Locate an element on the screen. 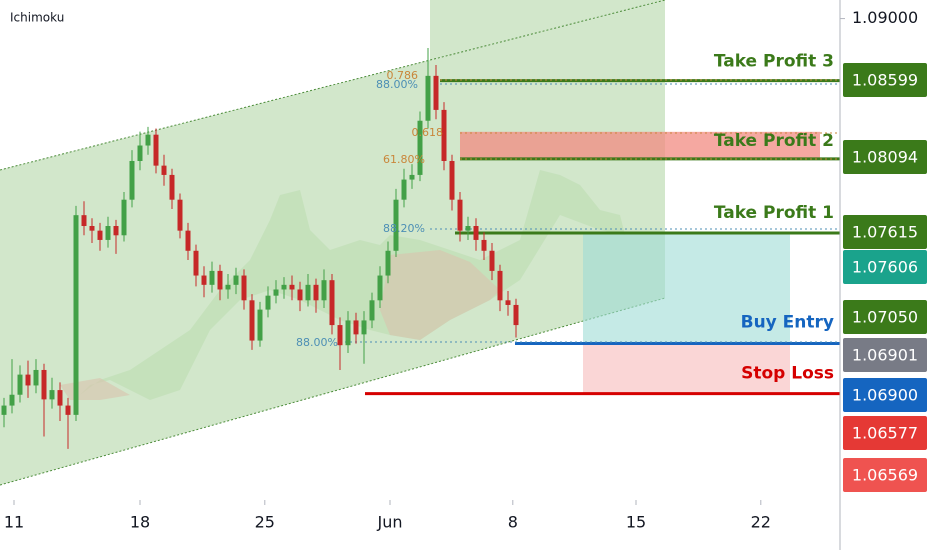  x-tick-label: 18 is located at coordinates (140, 522).